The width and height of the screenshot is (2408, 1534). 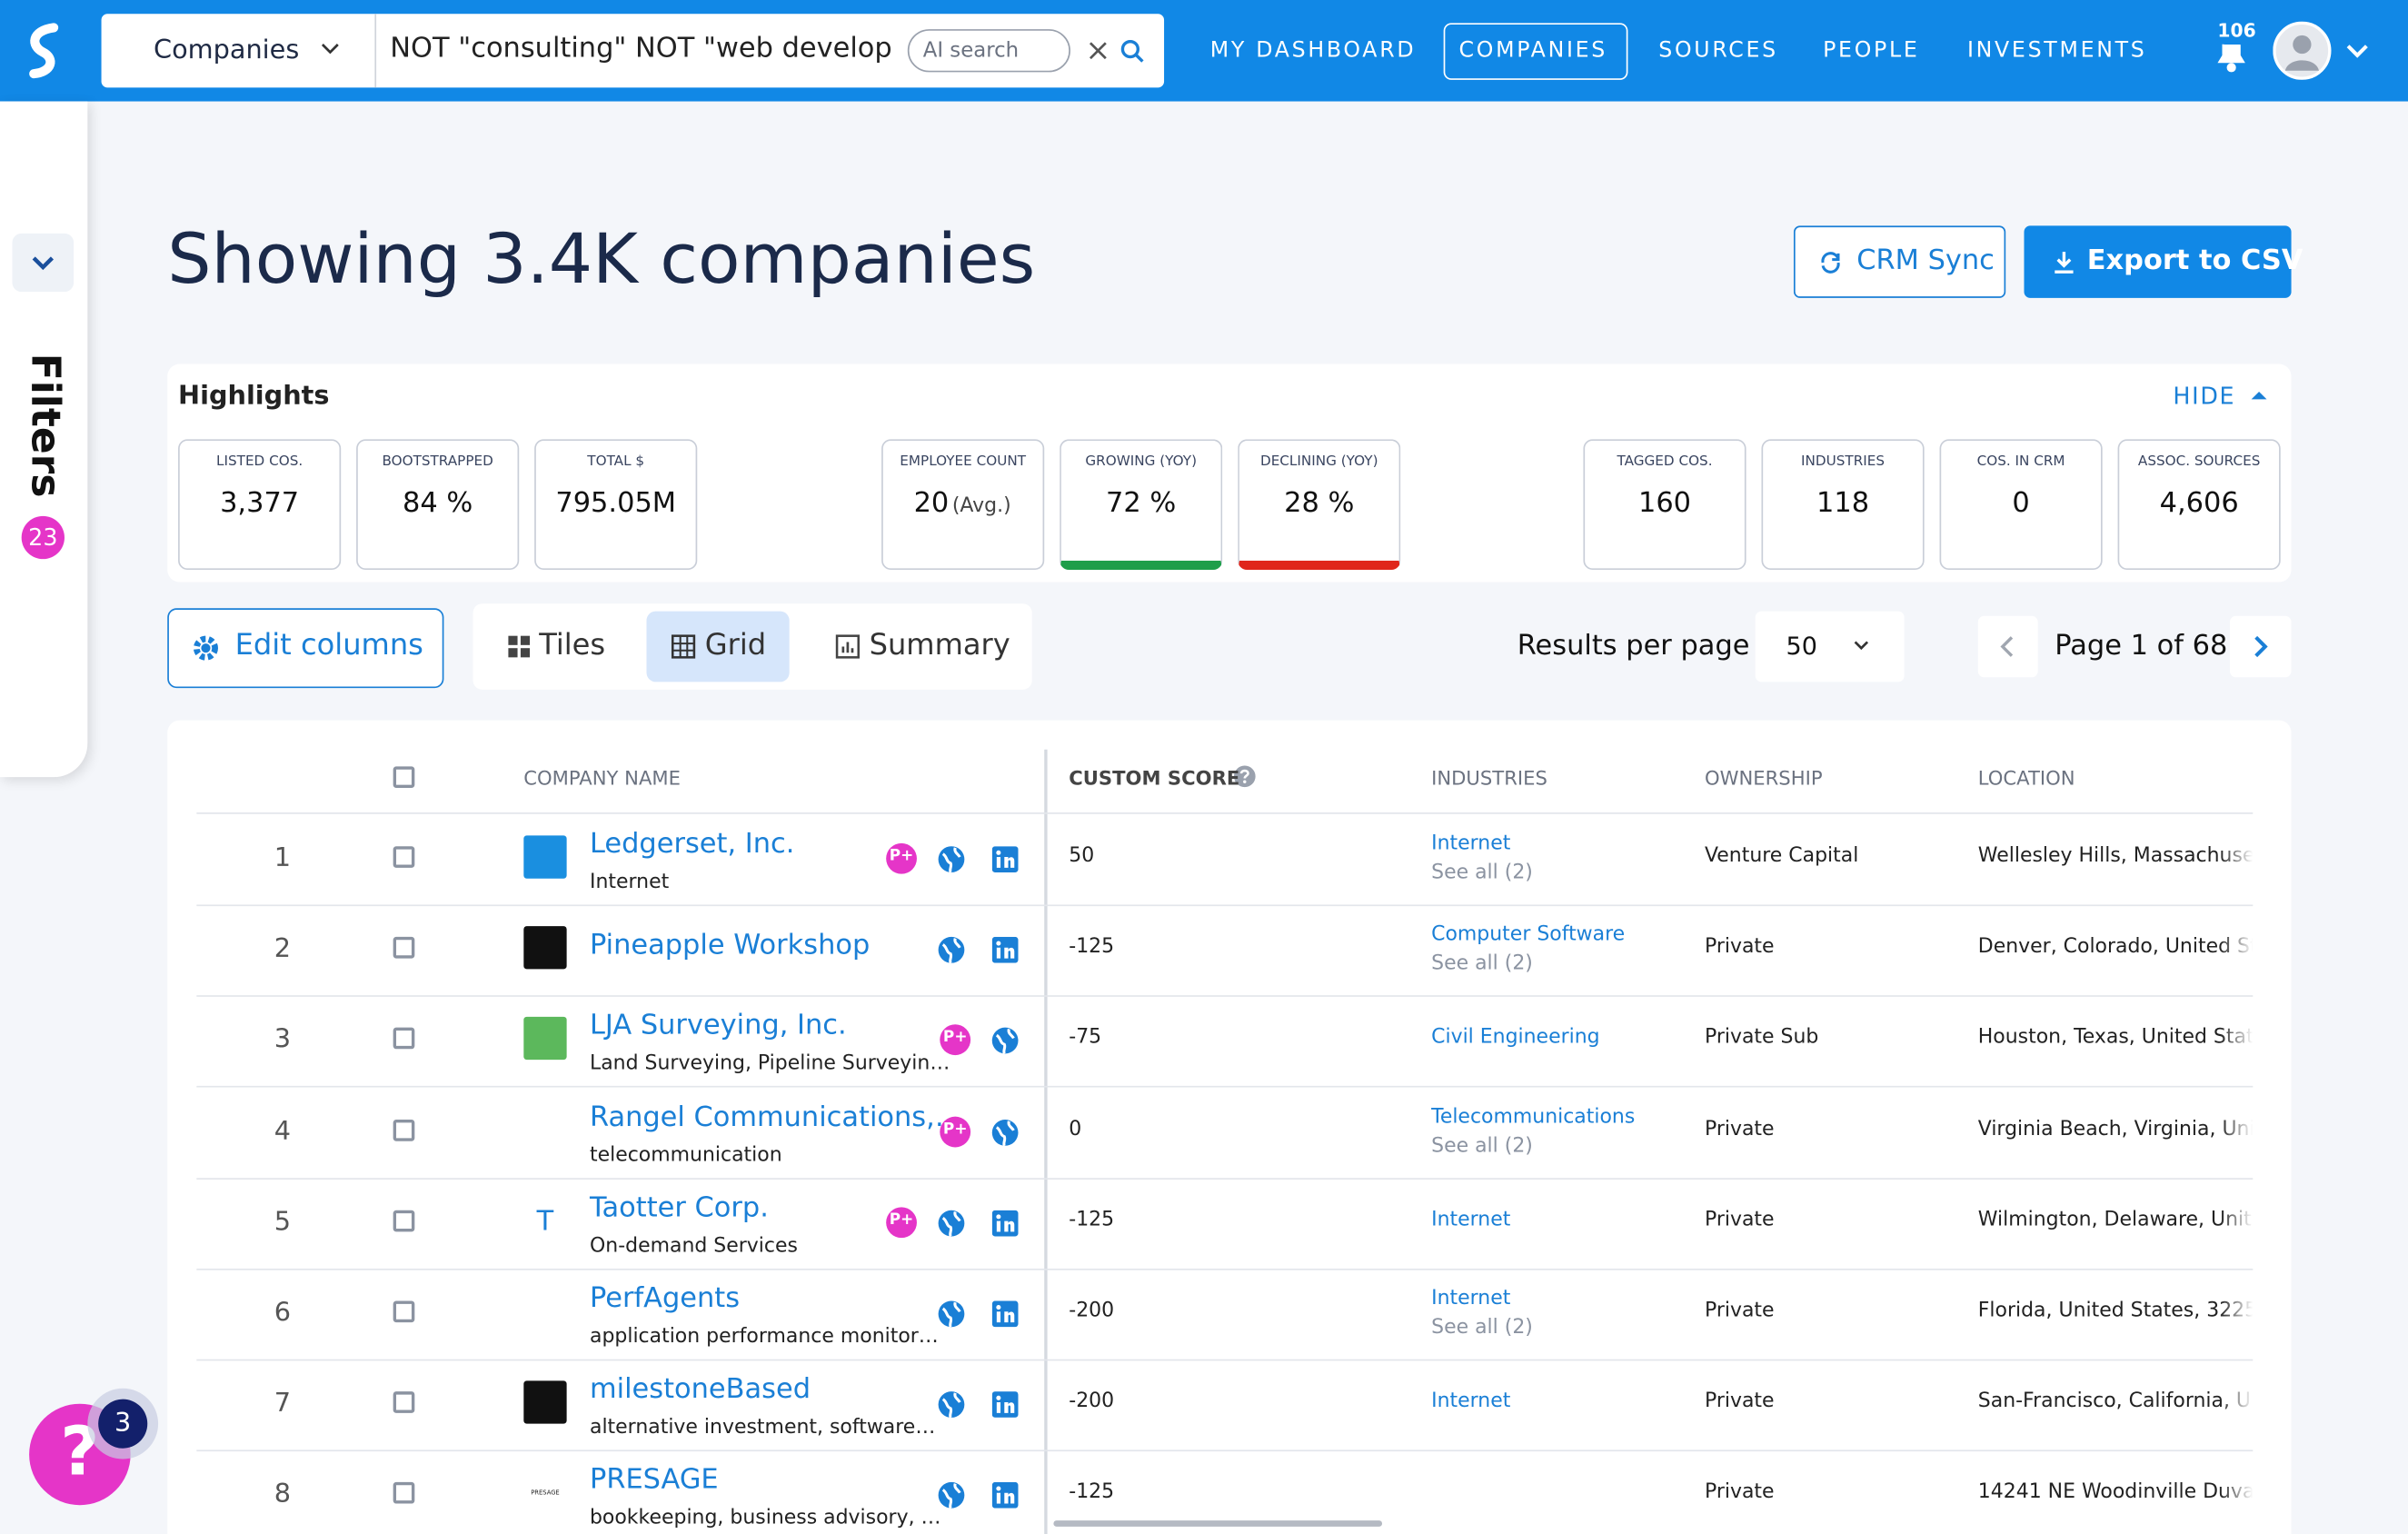 What do you see at coordinates (1118, 51) in the screenshot?
I see `search-actions` at bounding box center [1118, 51].